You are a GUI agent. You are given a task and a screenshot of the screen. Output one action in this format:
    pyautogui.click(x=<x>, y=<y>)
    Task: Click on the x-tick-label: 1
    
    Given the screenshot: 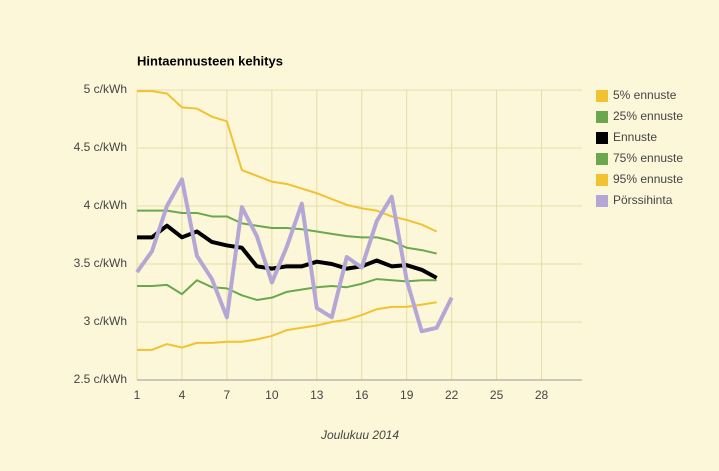 What is the action you would take?
    pyautogui.click(x=137, y=395)
    